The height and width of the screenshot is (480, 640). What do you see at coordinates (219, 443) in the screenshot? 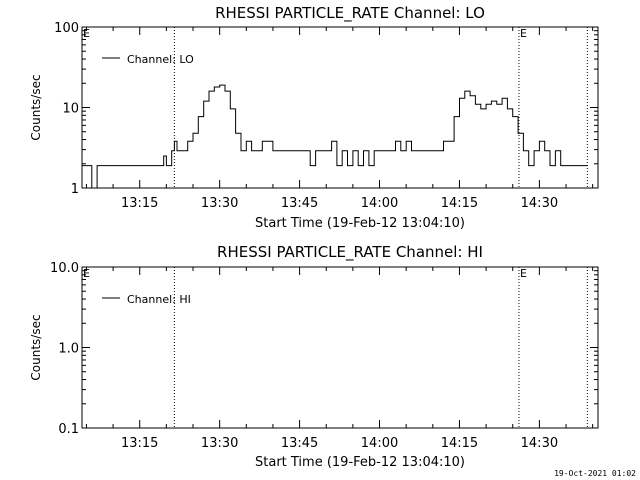
I see `panel-2-x-tick-label: 13:30` at bounding box center [219, 443].